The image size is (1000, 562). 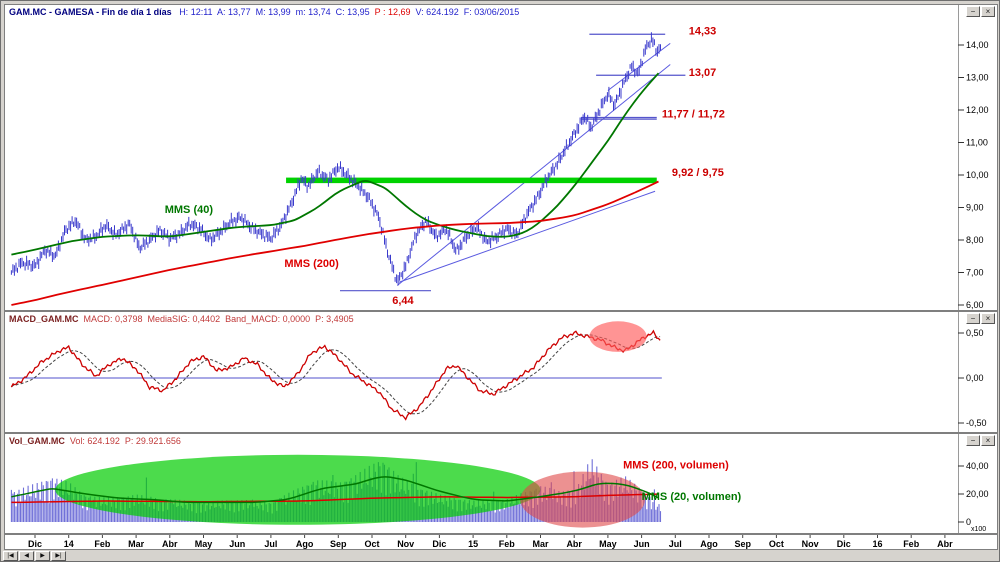 What do you see at coordinates (975, 378) in the screenshot?
I see `scale-tick-label: 0,00` at bounding box center [975, 378].